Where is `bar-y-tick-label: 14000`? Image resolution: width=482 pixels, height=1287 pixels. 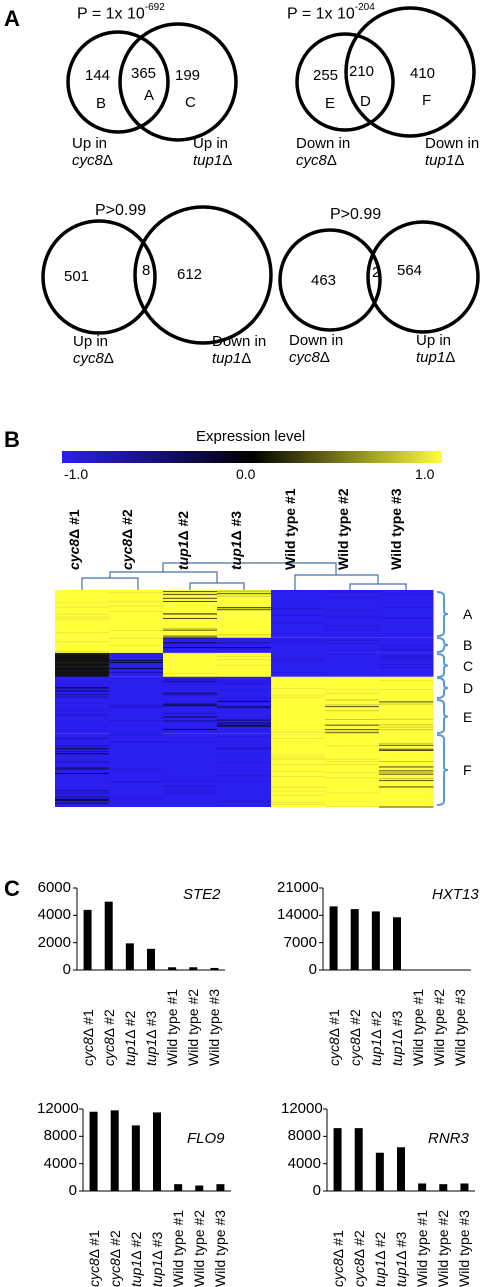 bar-y-tick-label: 14000 is located at coordinates (298, 915).